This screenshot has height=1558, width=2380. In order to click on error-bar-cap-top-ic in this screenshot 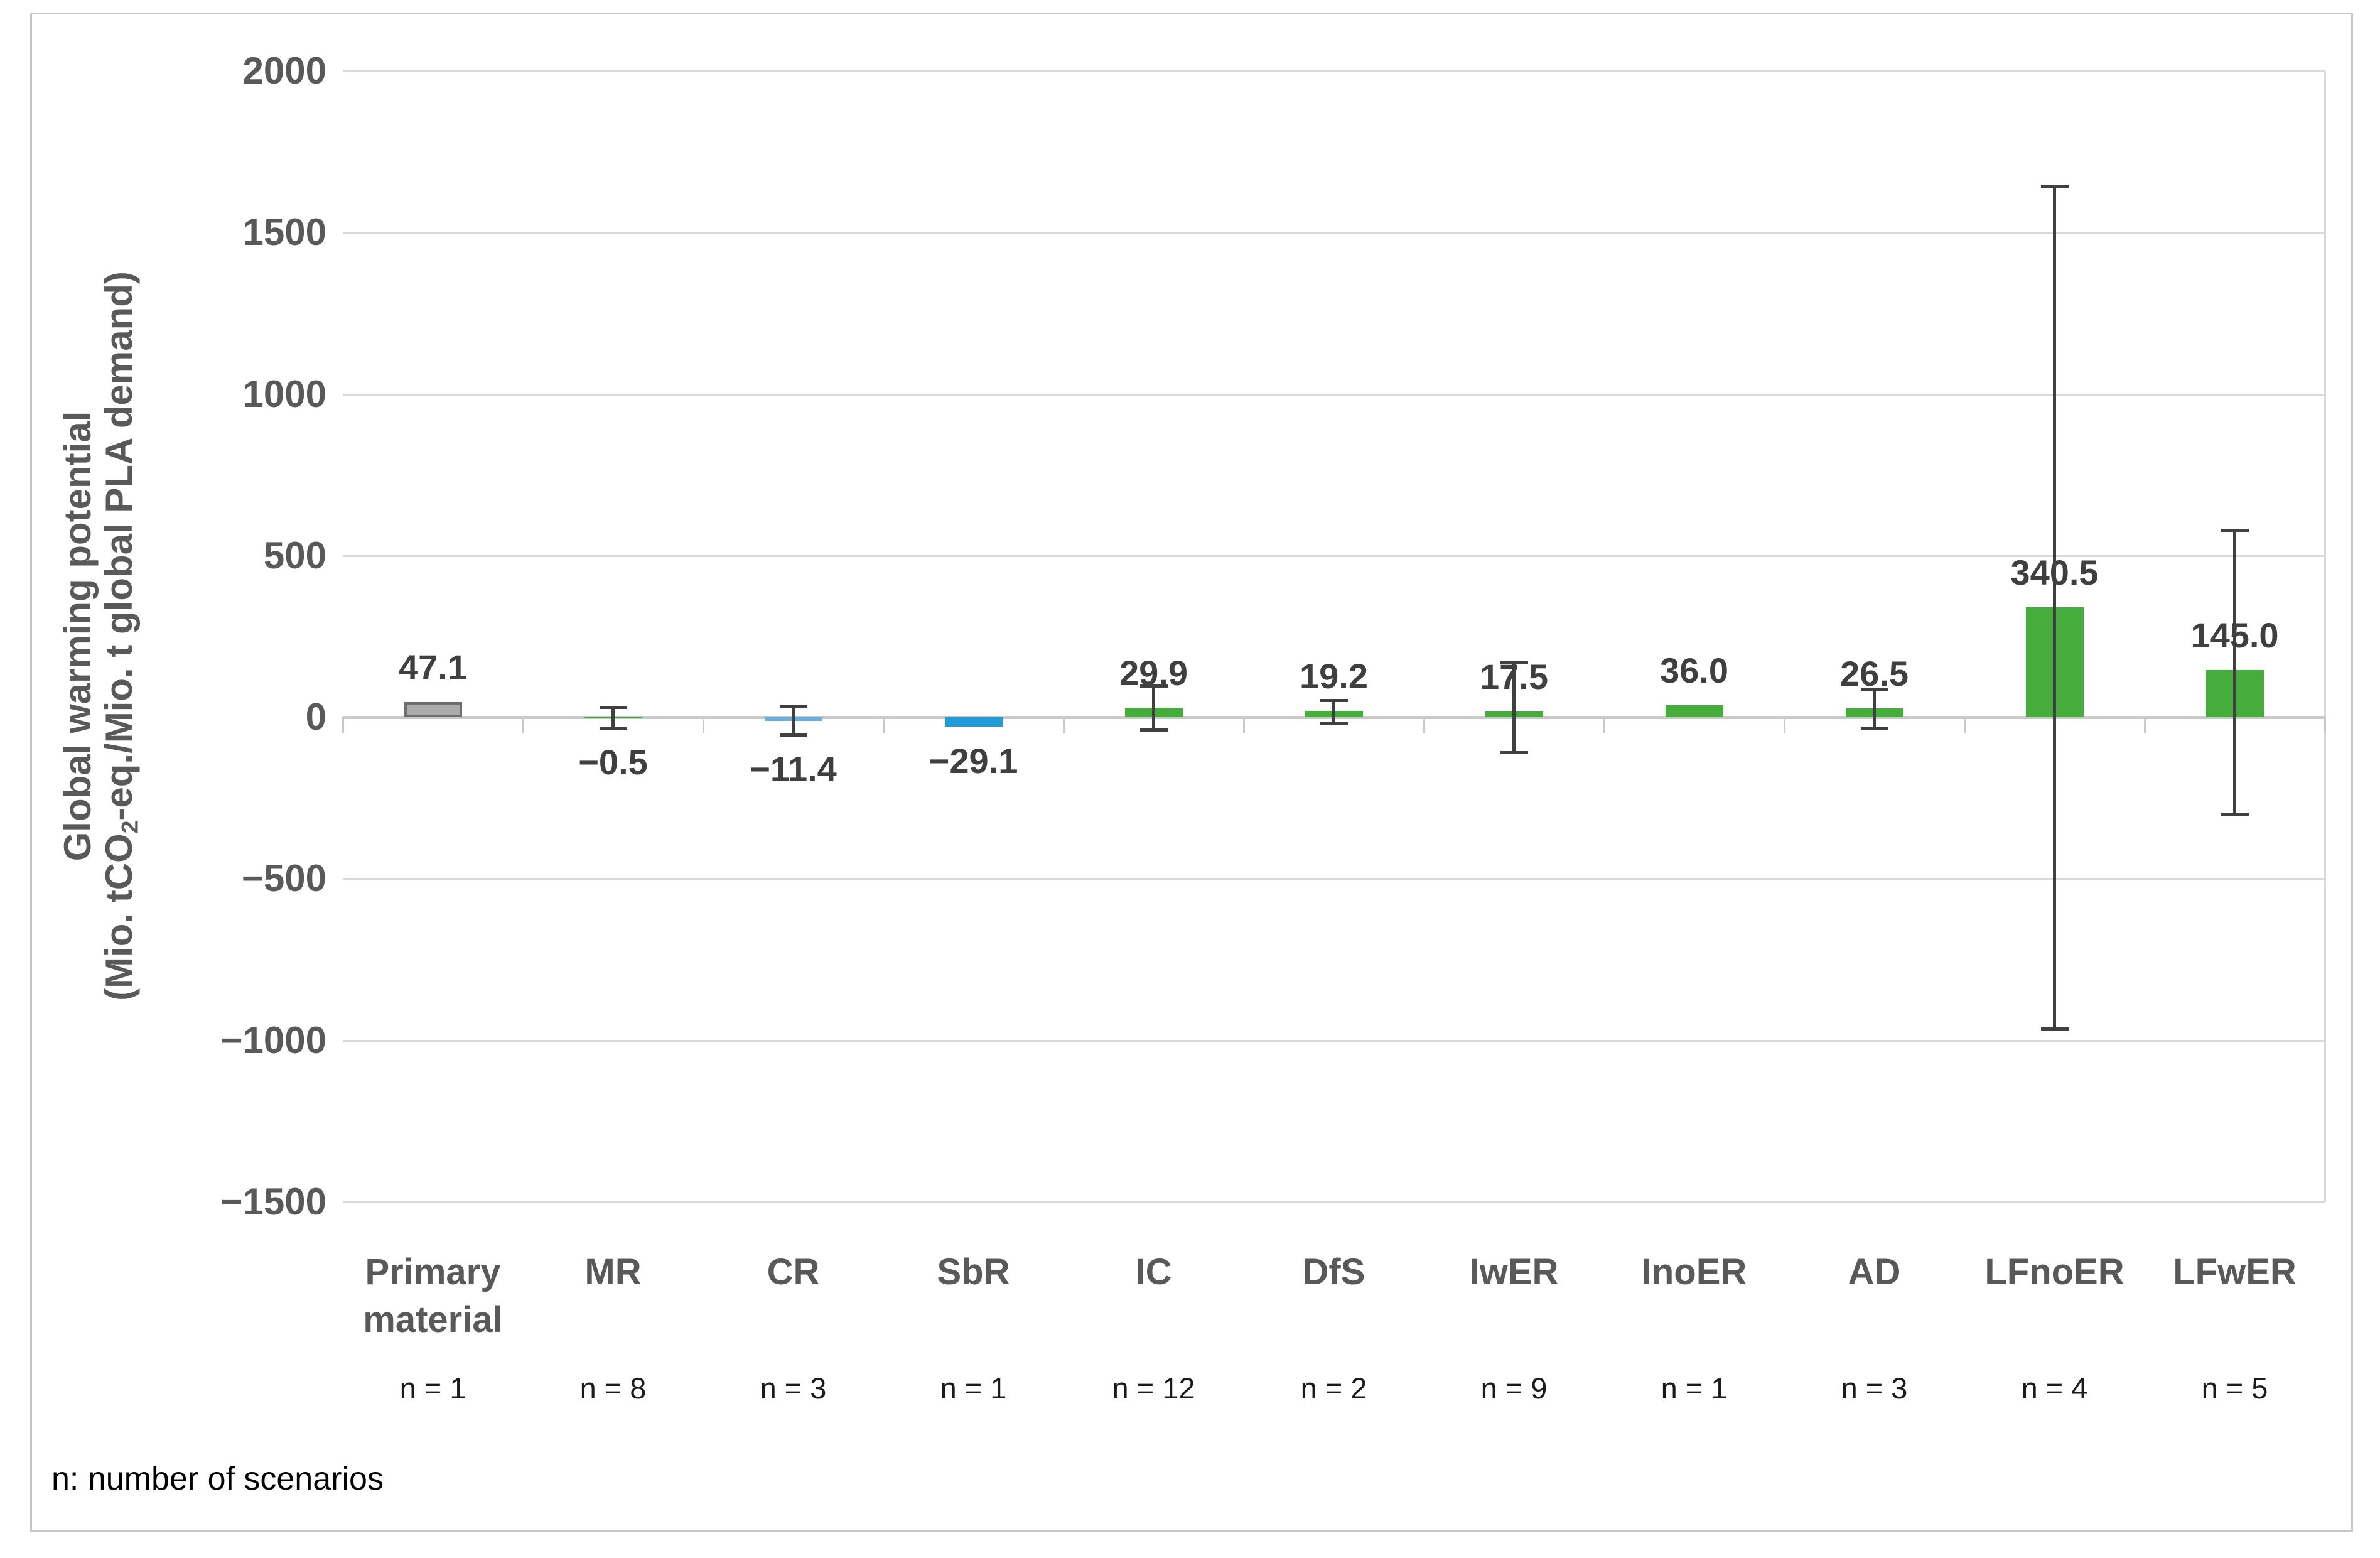, I will do `click(1153, 686)`.